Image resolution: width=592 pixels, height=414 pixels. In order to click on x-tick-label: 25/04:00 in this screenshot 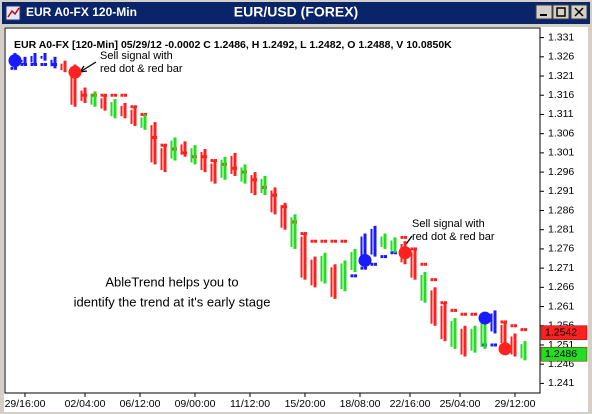, I will do `click(460, 404)`.